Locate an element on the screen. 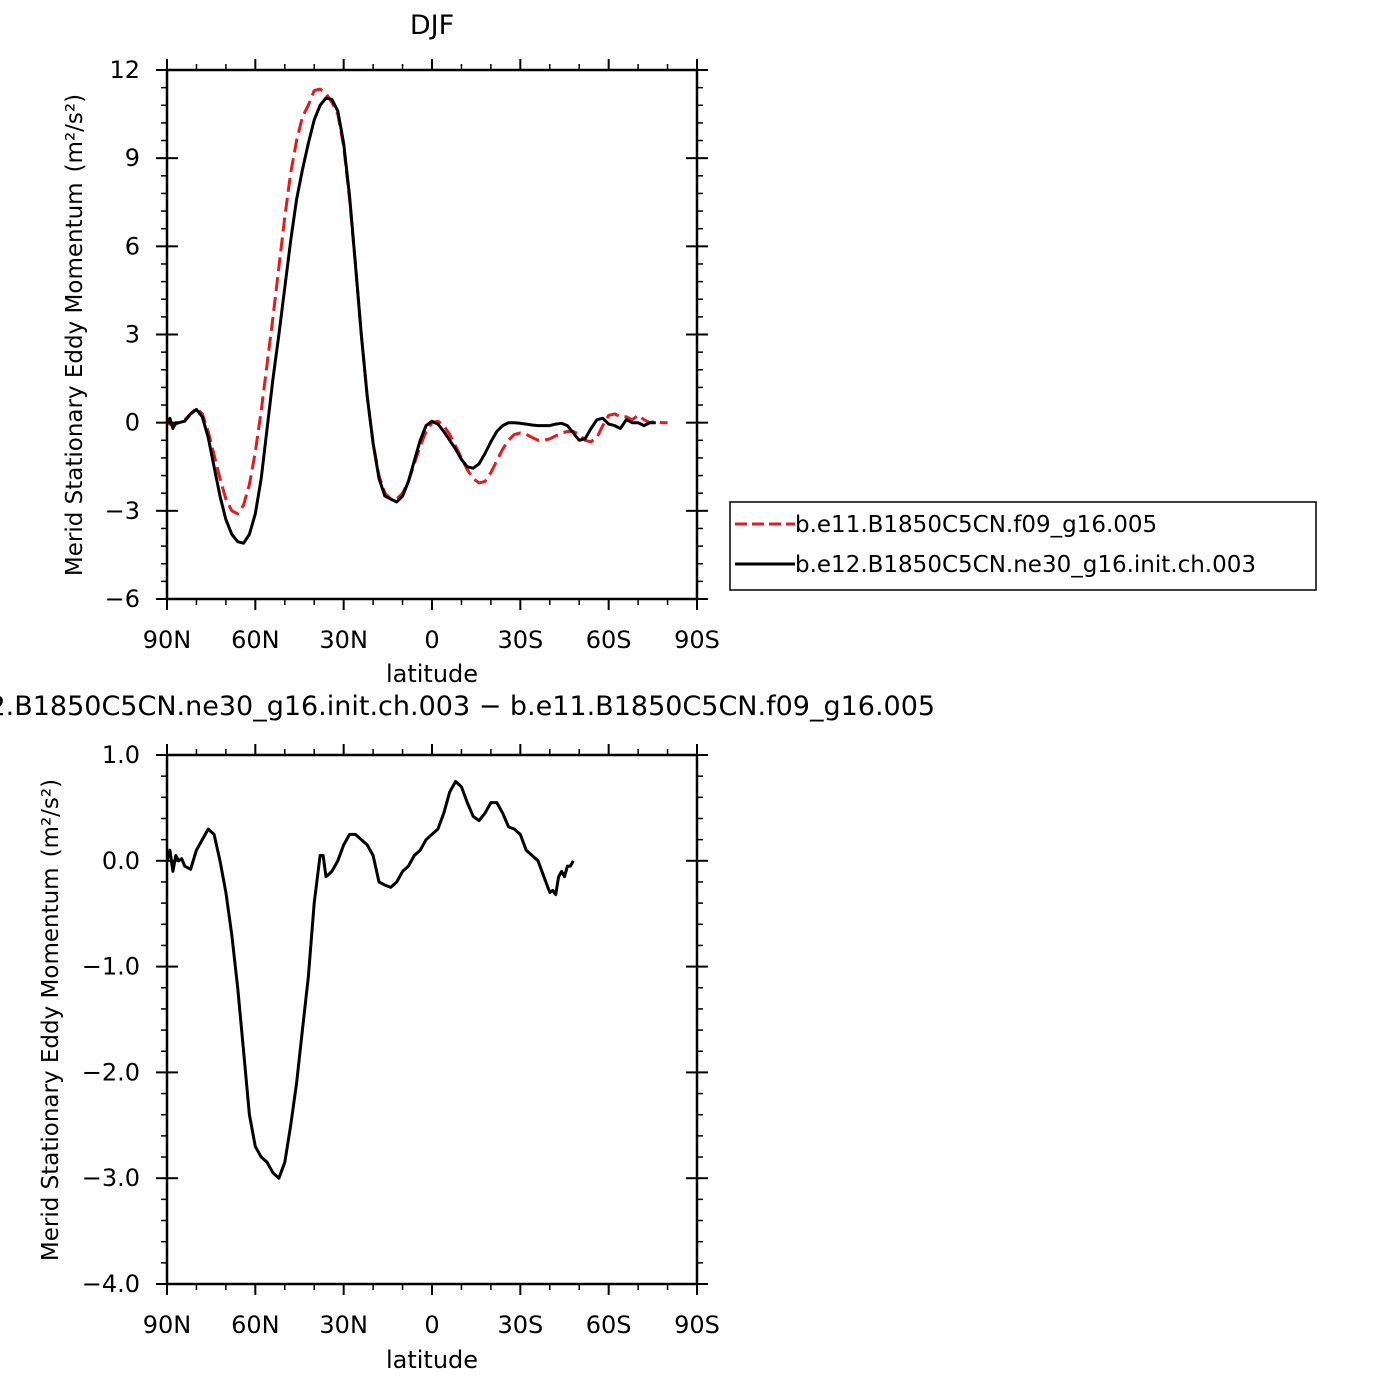 This screenshot has width=1380, height=1381. chart-title: DJF is located at coordinates (432, 25).